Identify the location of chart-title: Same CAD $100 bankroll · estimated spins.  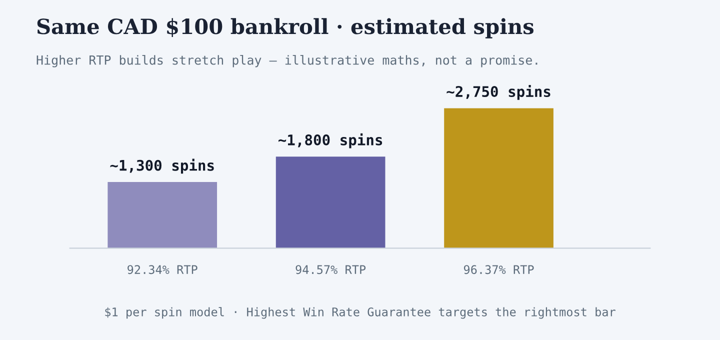
(285, 28).